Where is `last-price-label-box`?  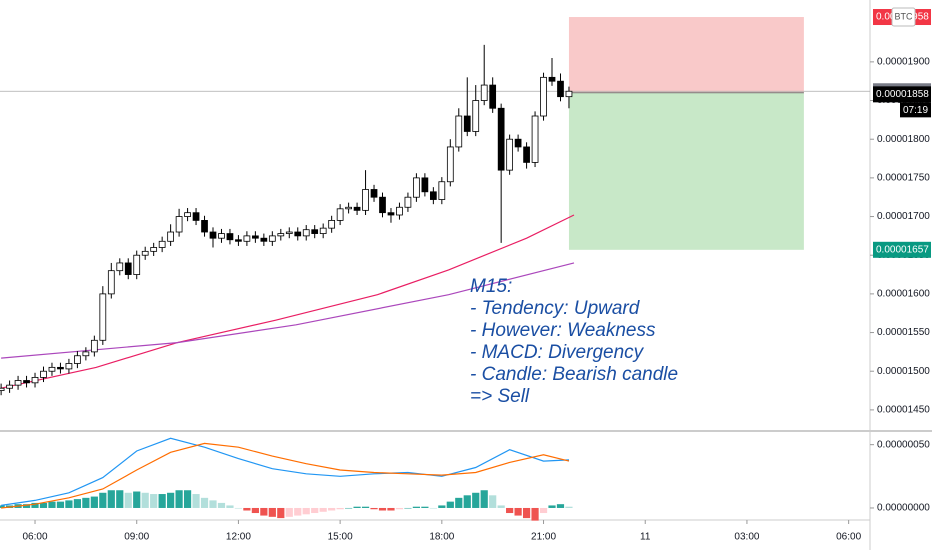 last-price-label-box is located at coordinates (902, 94).